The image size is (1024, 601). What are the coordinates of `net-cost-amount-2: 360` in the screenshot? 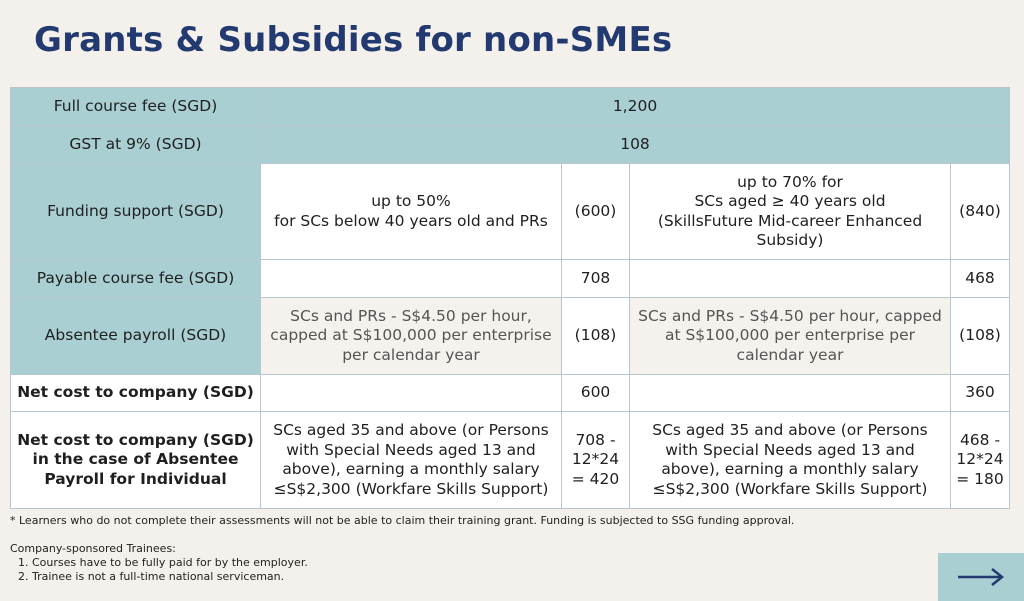 It's located at (980, 393).